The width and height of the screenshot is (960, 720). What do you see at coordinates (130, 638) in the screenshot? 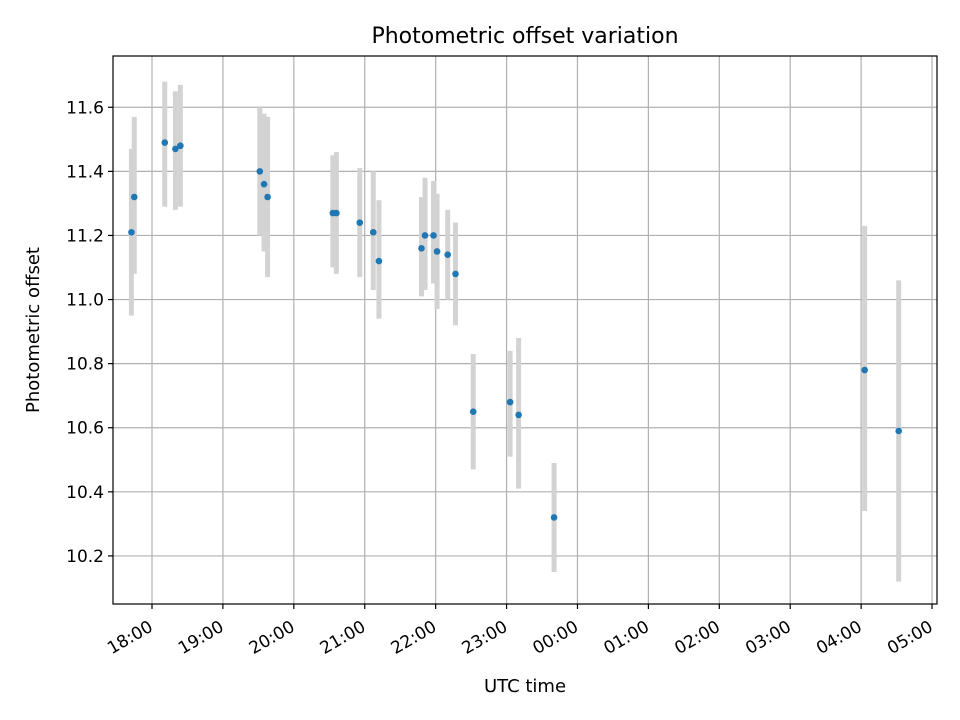
I see `x-tick-label: 18:00` at bounding box center [130, 638].